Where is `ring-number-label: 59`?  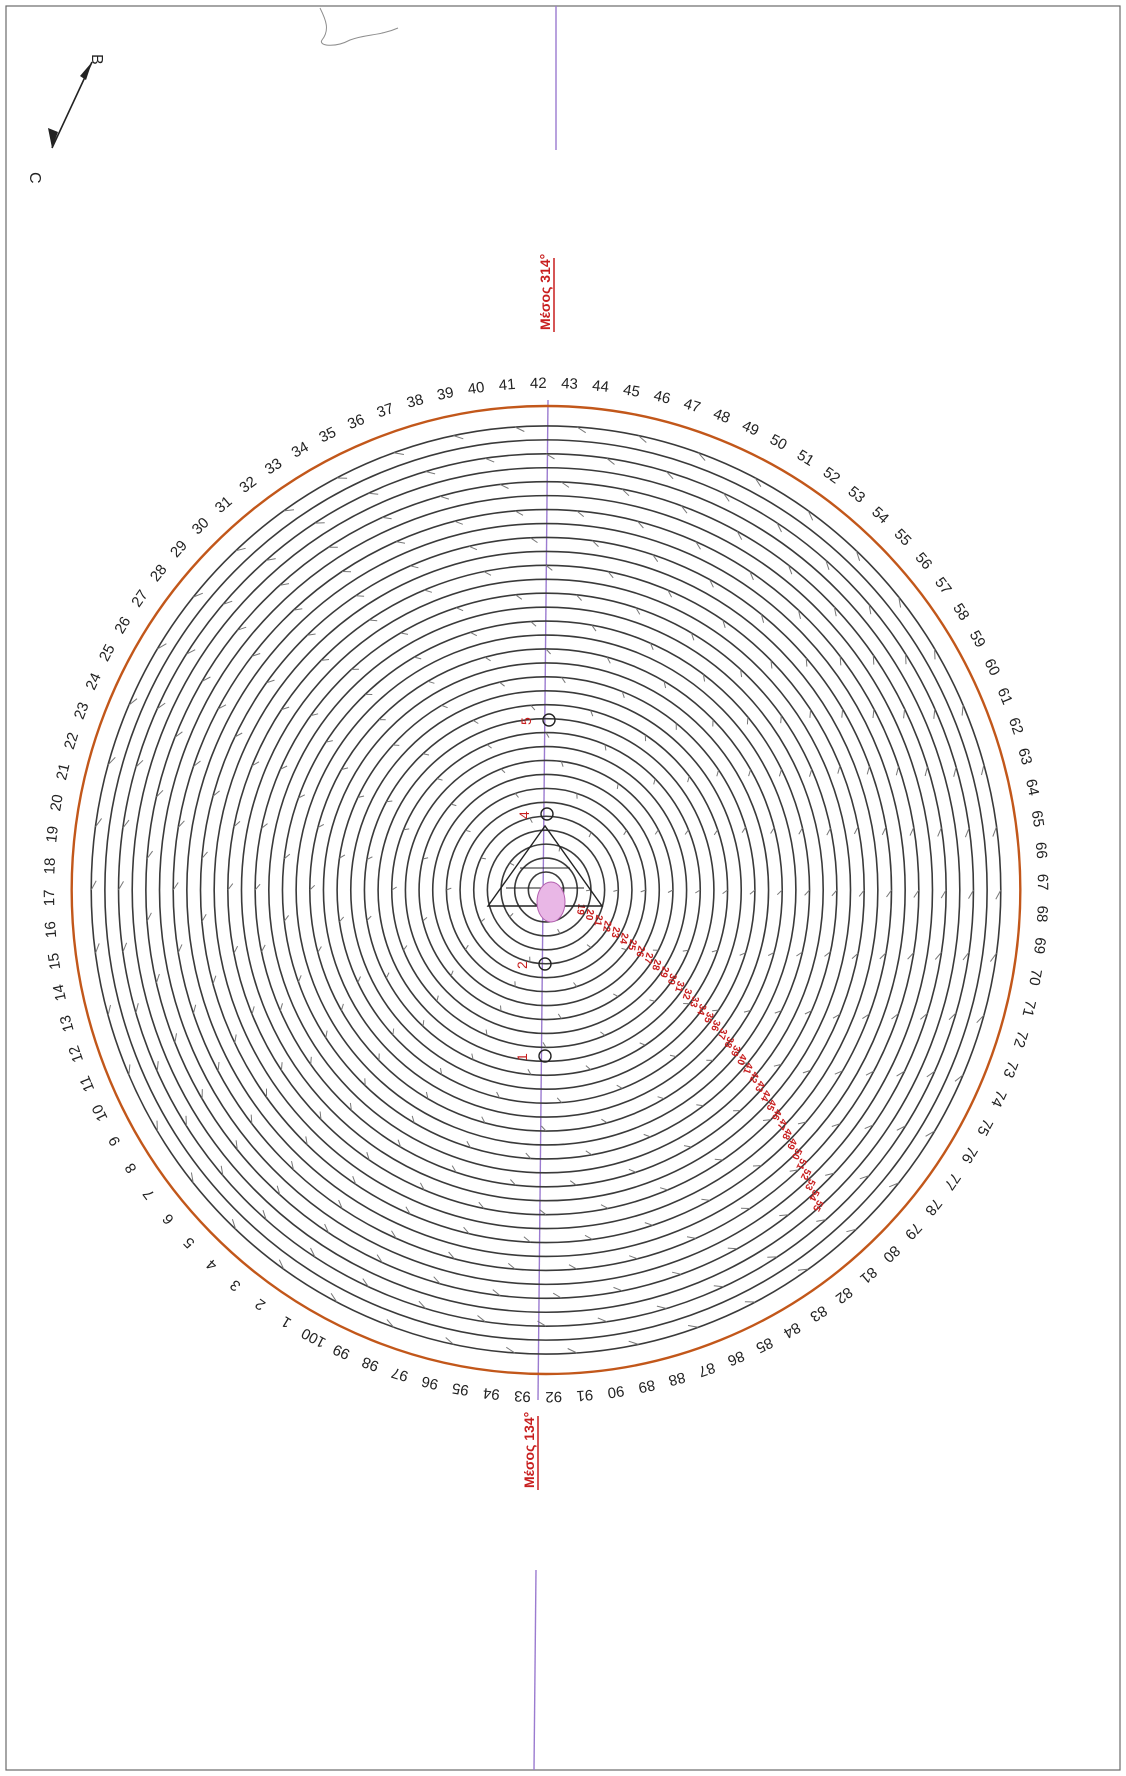 ring-number-label: 59 is located at coordinates (977, 639).